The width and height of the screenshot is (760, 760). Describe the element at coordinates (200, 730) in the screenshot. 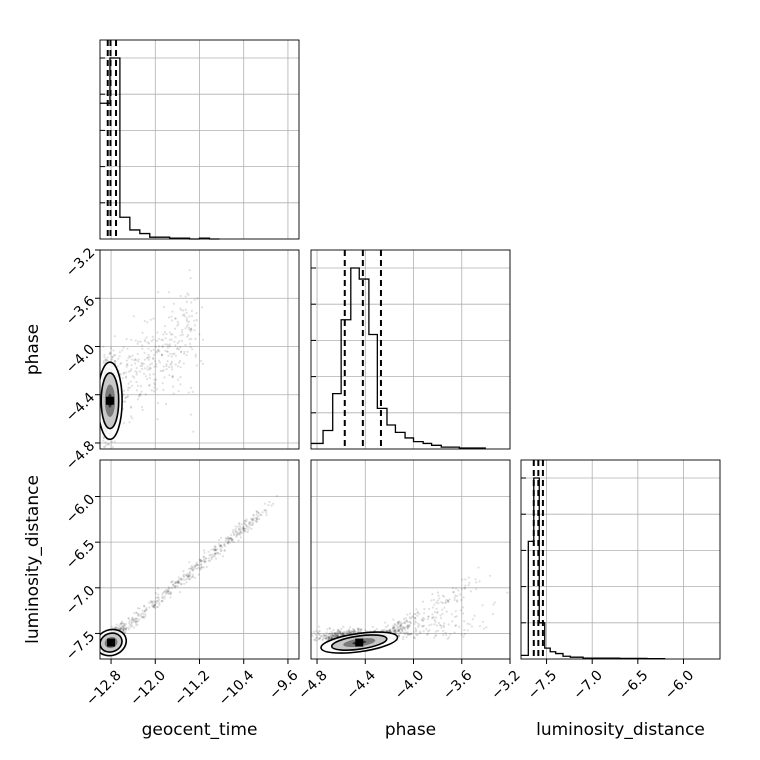

I see `x-axis-label-geocent_time: geocent_time` at that location.